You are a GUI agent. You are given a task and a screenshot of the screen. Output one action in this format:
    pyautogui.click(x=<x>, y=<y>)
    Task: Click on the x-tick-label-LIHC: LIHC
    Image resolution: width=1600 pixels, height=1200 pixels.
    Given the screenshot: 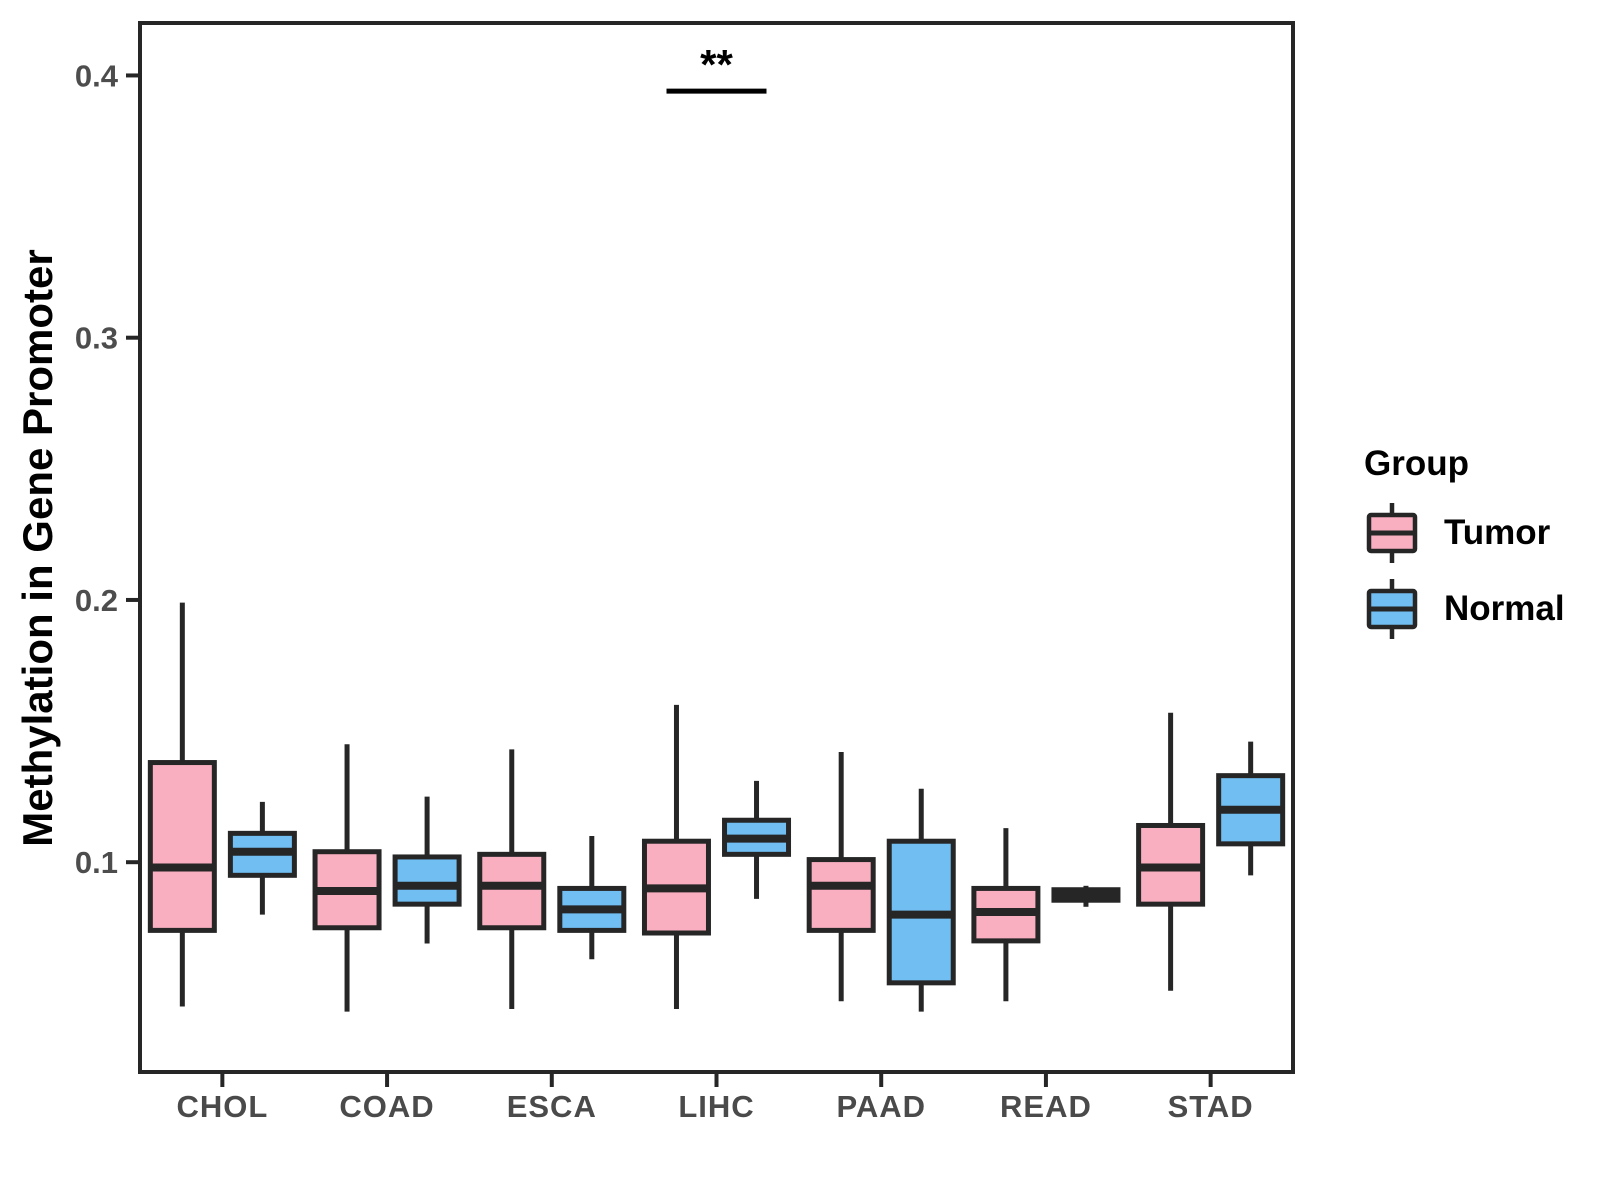 What is the action you would take?
    pyautogui.click(x=716, y=1106)
    